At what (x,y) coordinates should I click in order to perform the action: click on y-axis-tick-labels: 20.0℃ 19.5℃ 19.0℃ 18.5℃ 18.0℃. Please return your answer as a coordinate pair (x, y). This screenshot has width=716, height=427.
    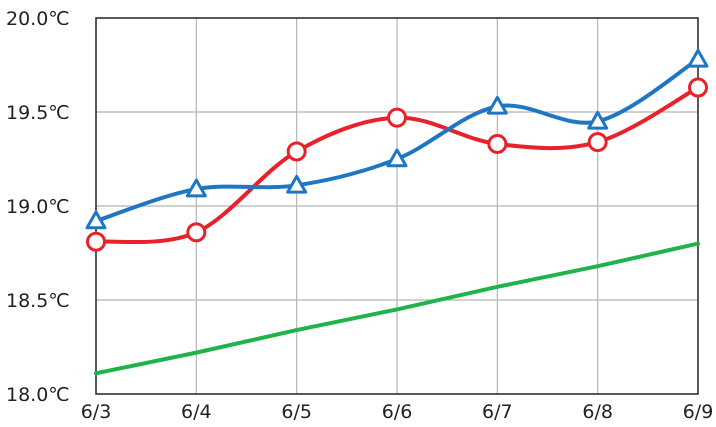
    Looking at the image, I should click on (38, 207).